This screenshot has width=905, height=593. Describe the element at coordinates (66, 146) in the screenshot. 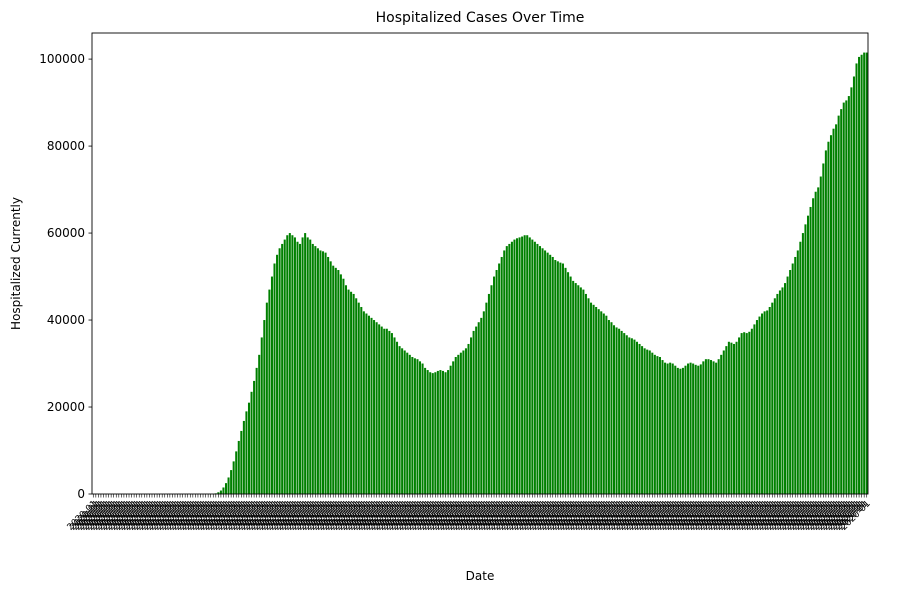

I see `y-tick-label: 80000` at that location.